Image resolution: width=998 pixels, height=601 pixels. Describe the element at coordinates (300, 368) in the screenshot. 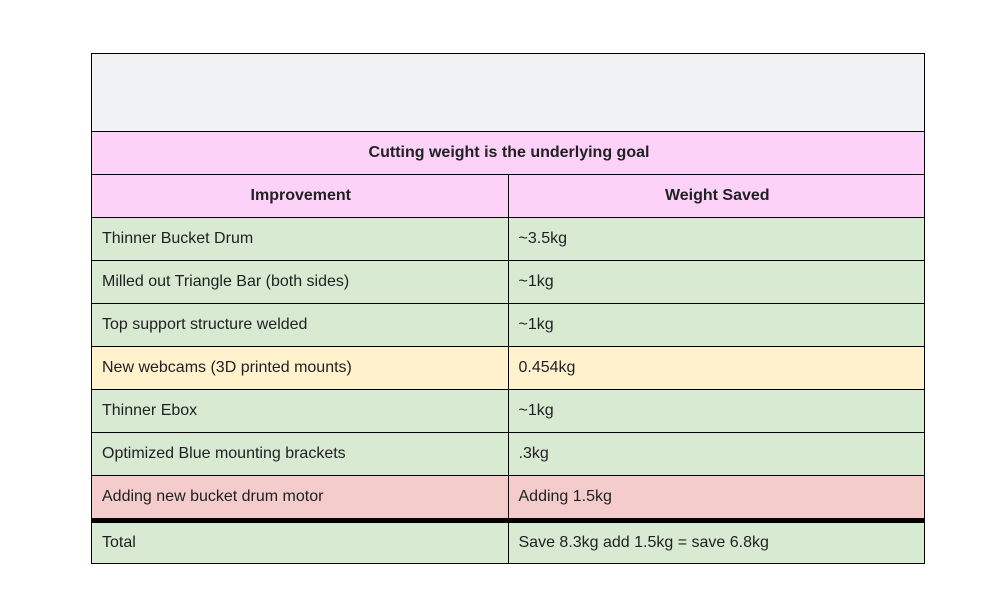

I see `improvement-cell: New webcams (3D printed mounts)` at that location.